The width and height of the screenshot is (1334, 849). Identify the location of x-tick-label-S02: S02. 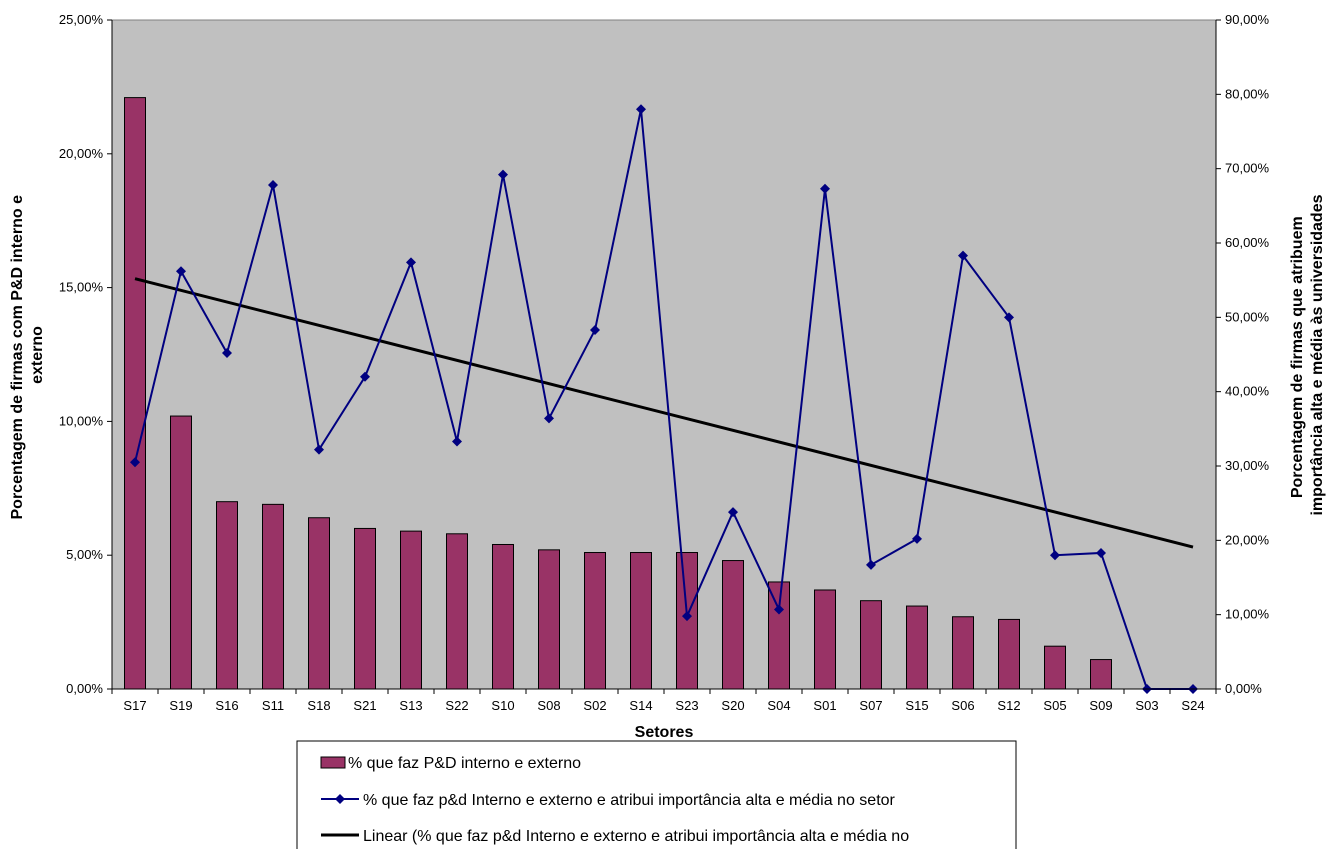
(594, 705).